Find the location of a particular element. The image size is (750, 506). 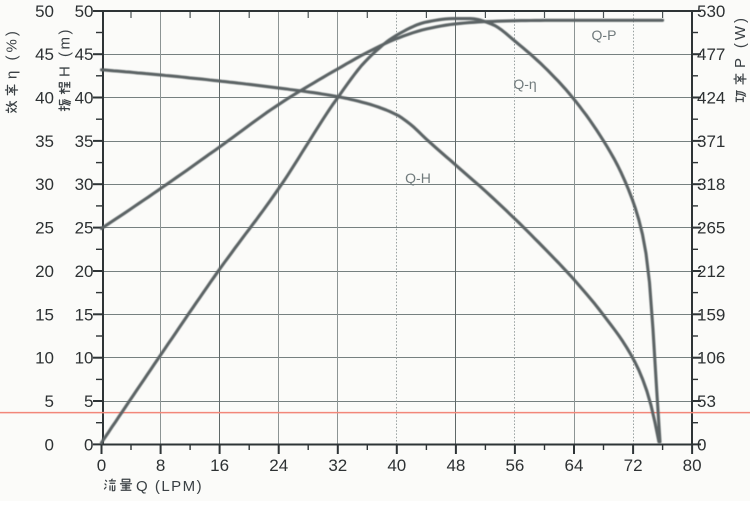

svg-text: 56 is located at coordinates (514, 465).